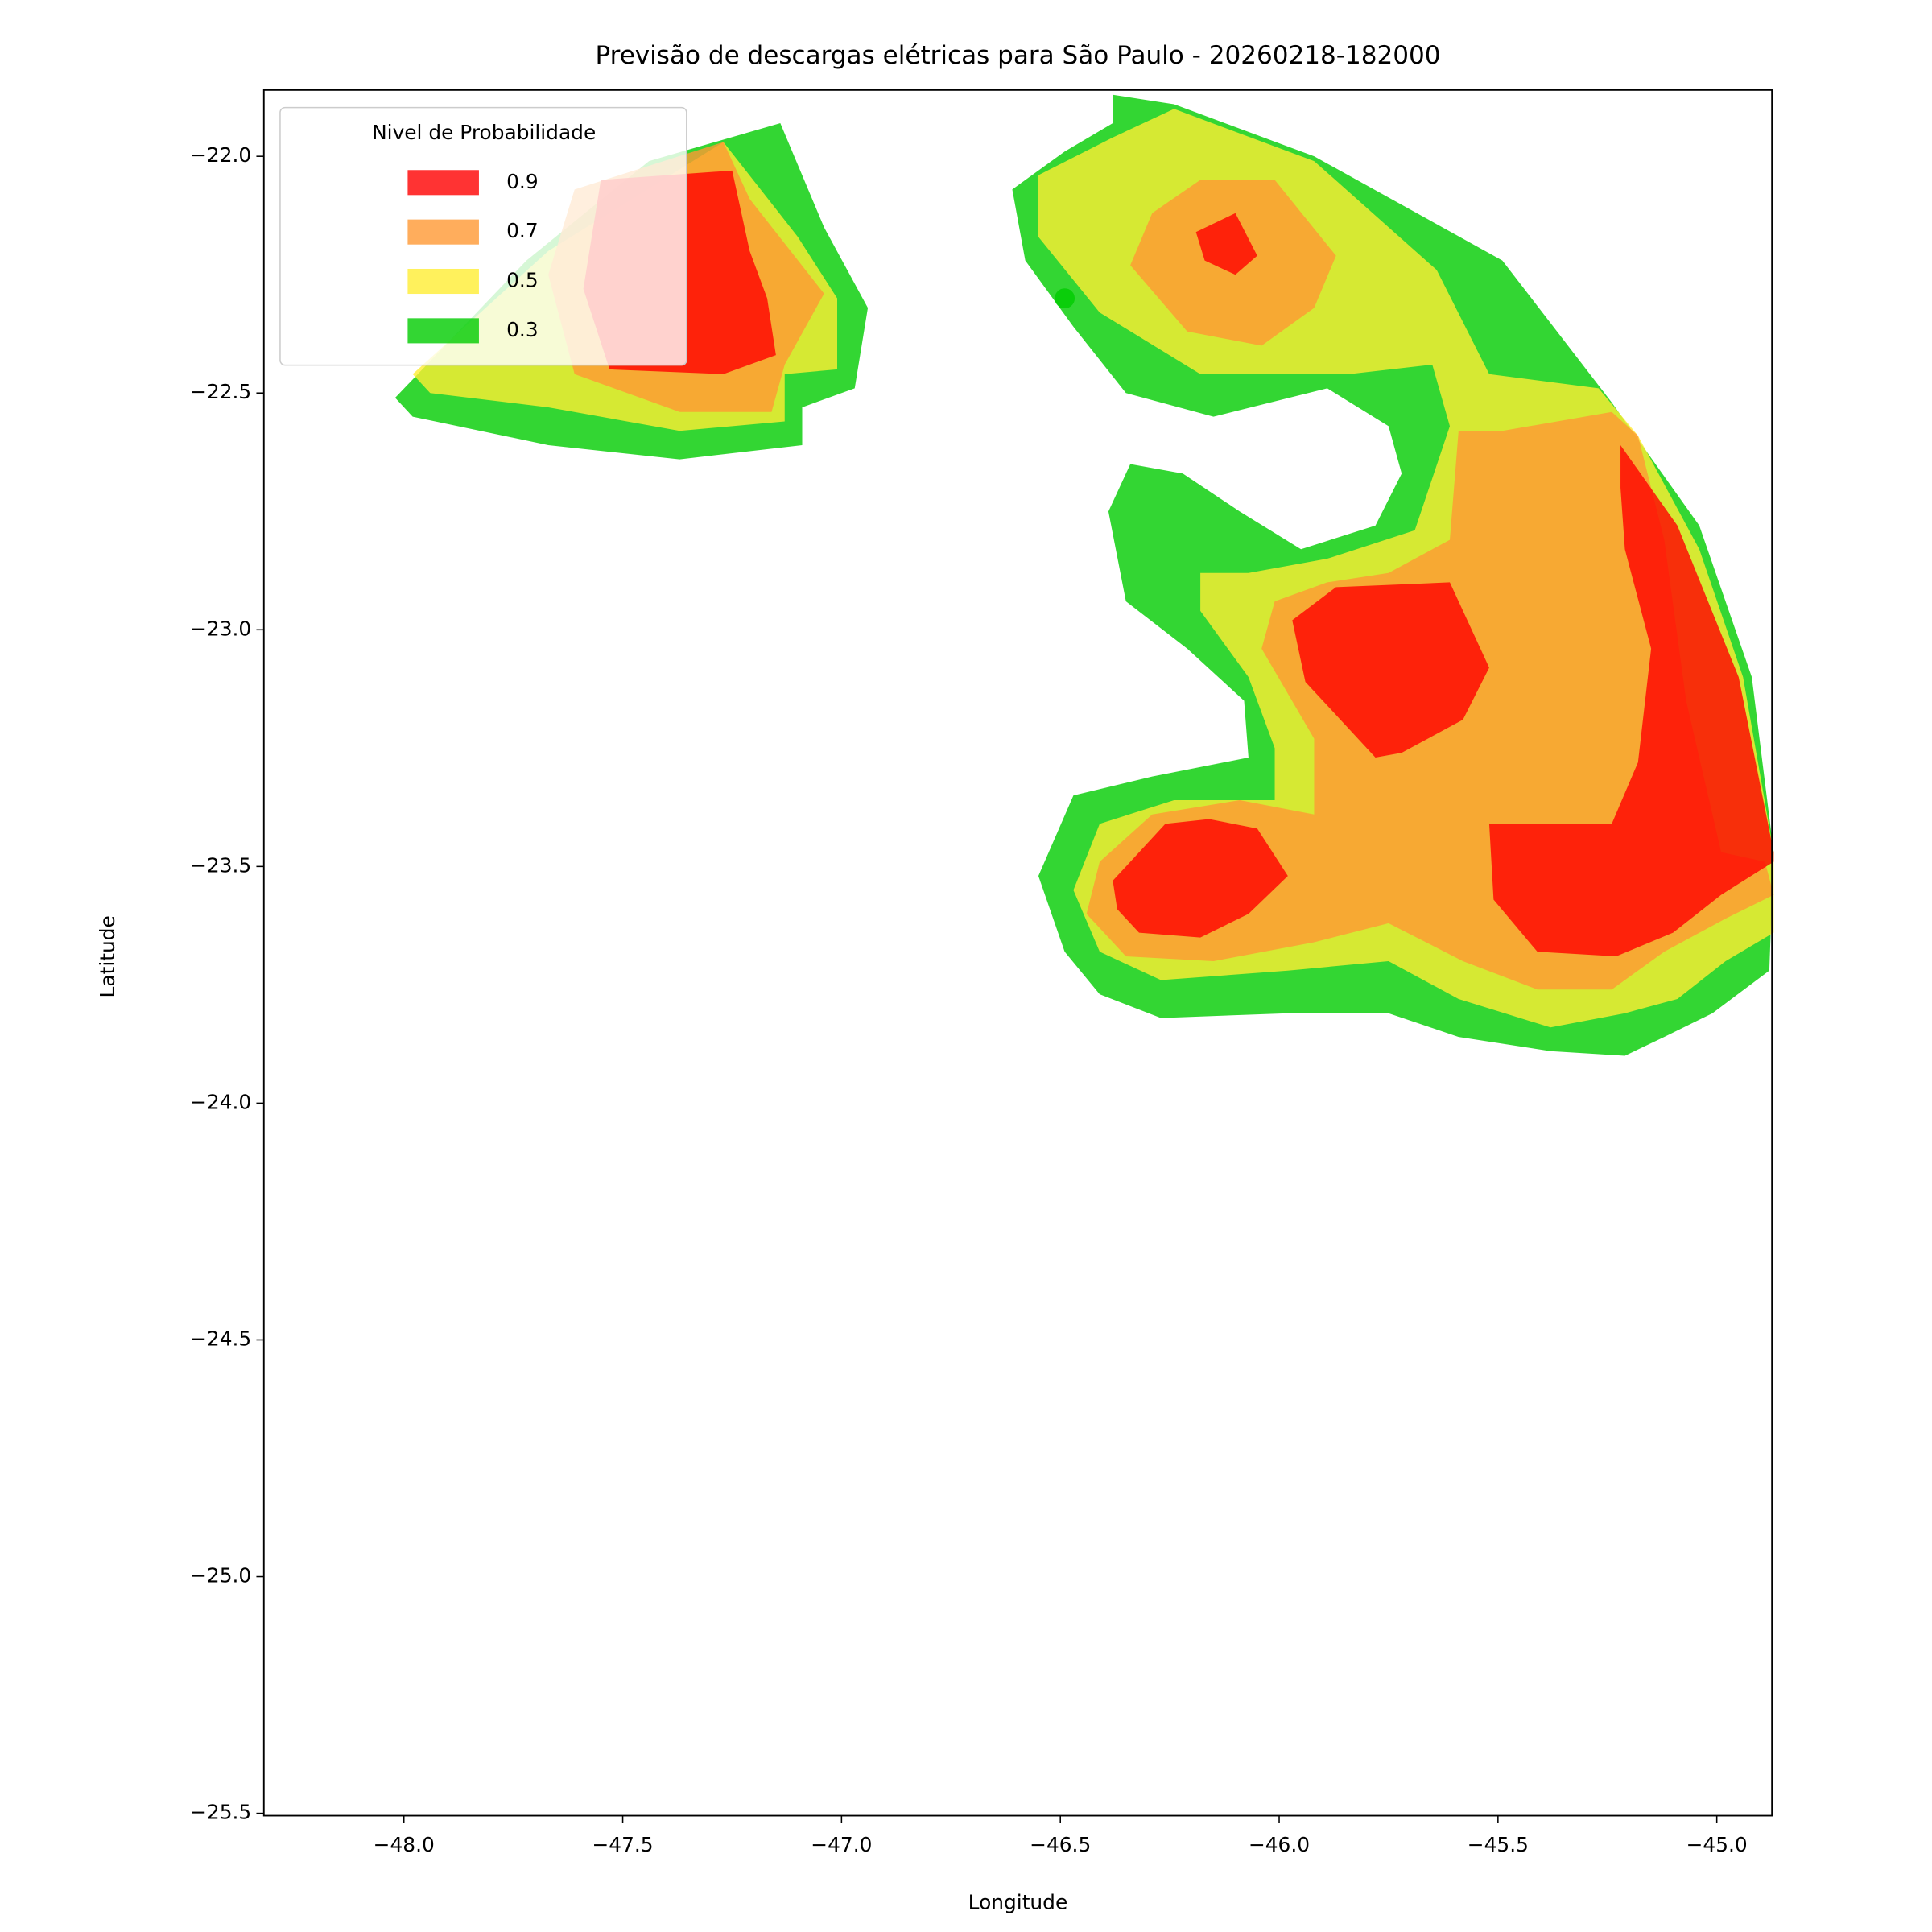 The width and height of the screenshot is (1932, 1932). I want to click on x-tick-label: −46.5, so click(1060, 1845).